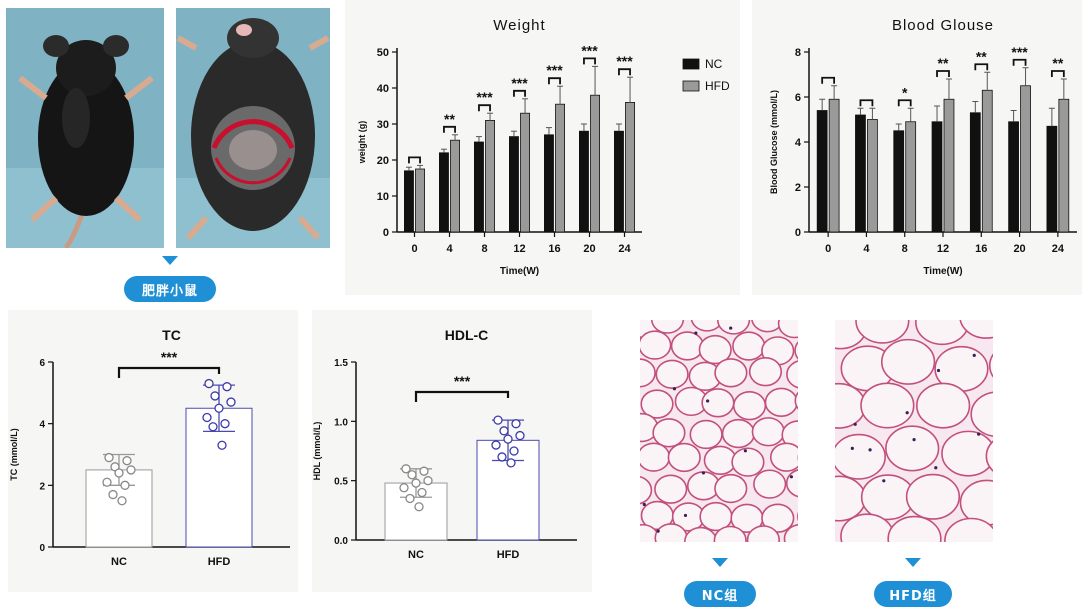 This screenshot has width=1086, height=614. I want to click on y-tick-label: 10, so click(383, 197).